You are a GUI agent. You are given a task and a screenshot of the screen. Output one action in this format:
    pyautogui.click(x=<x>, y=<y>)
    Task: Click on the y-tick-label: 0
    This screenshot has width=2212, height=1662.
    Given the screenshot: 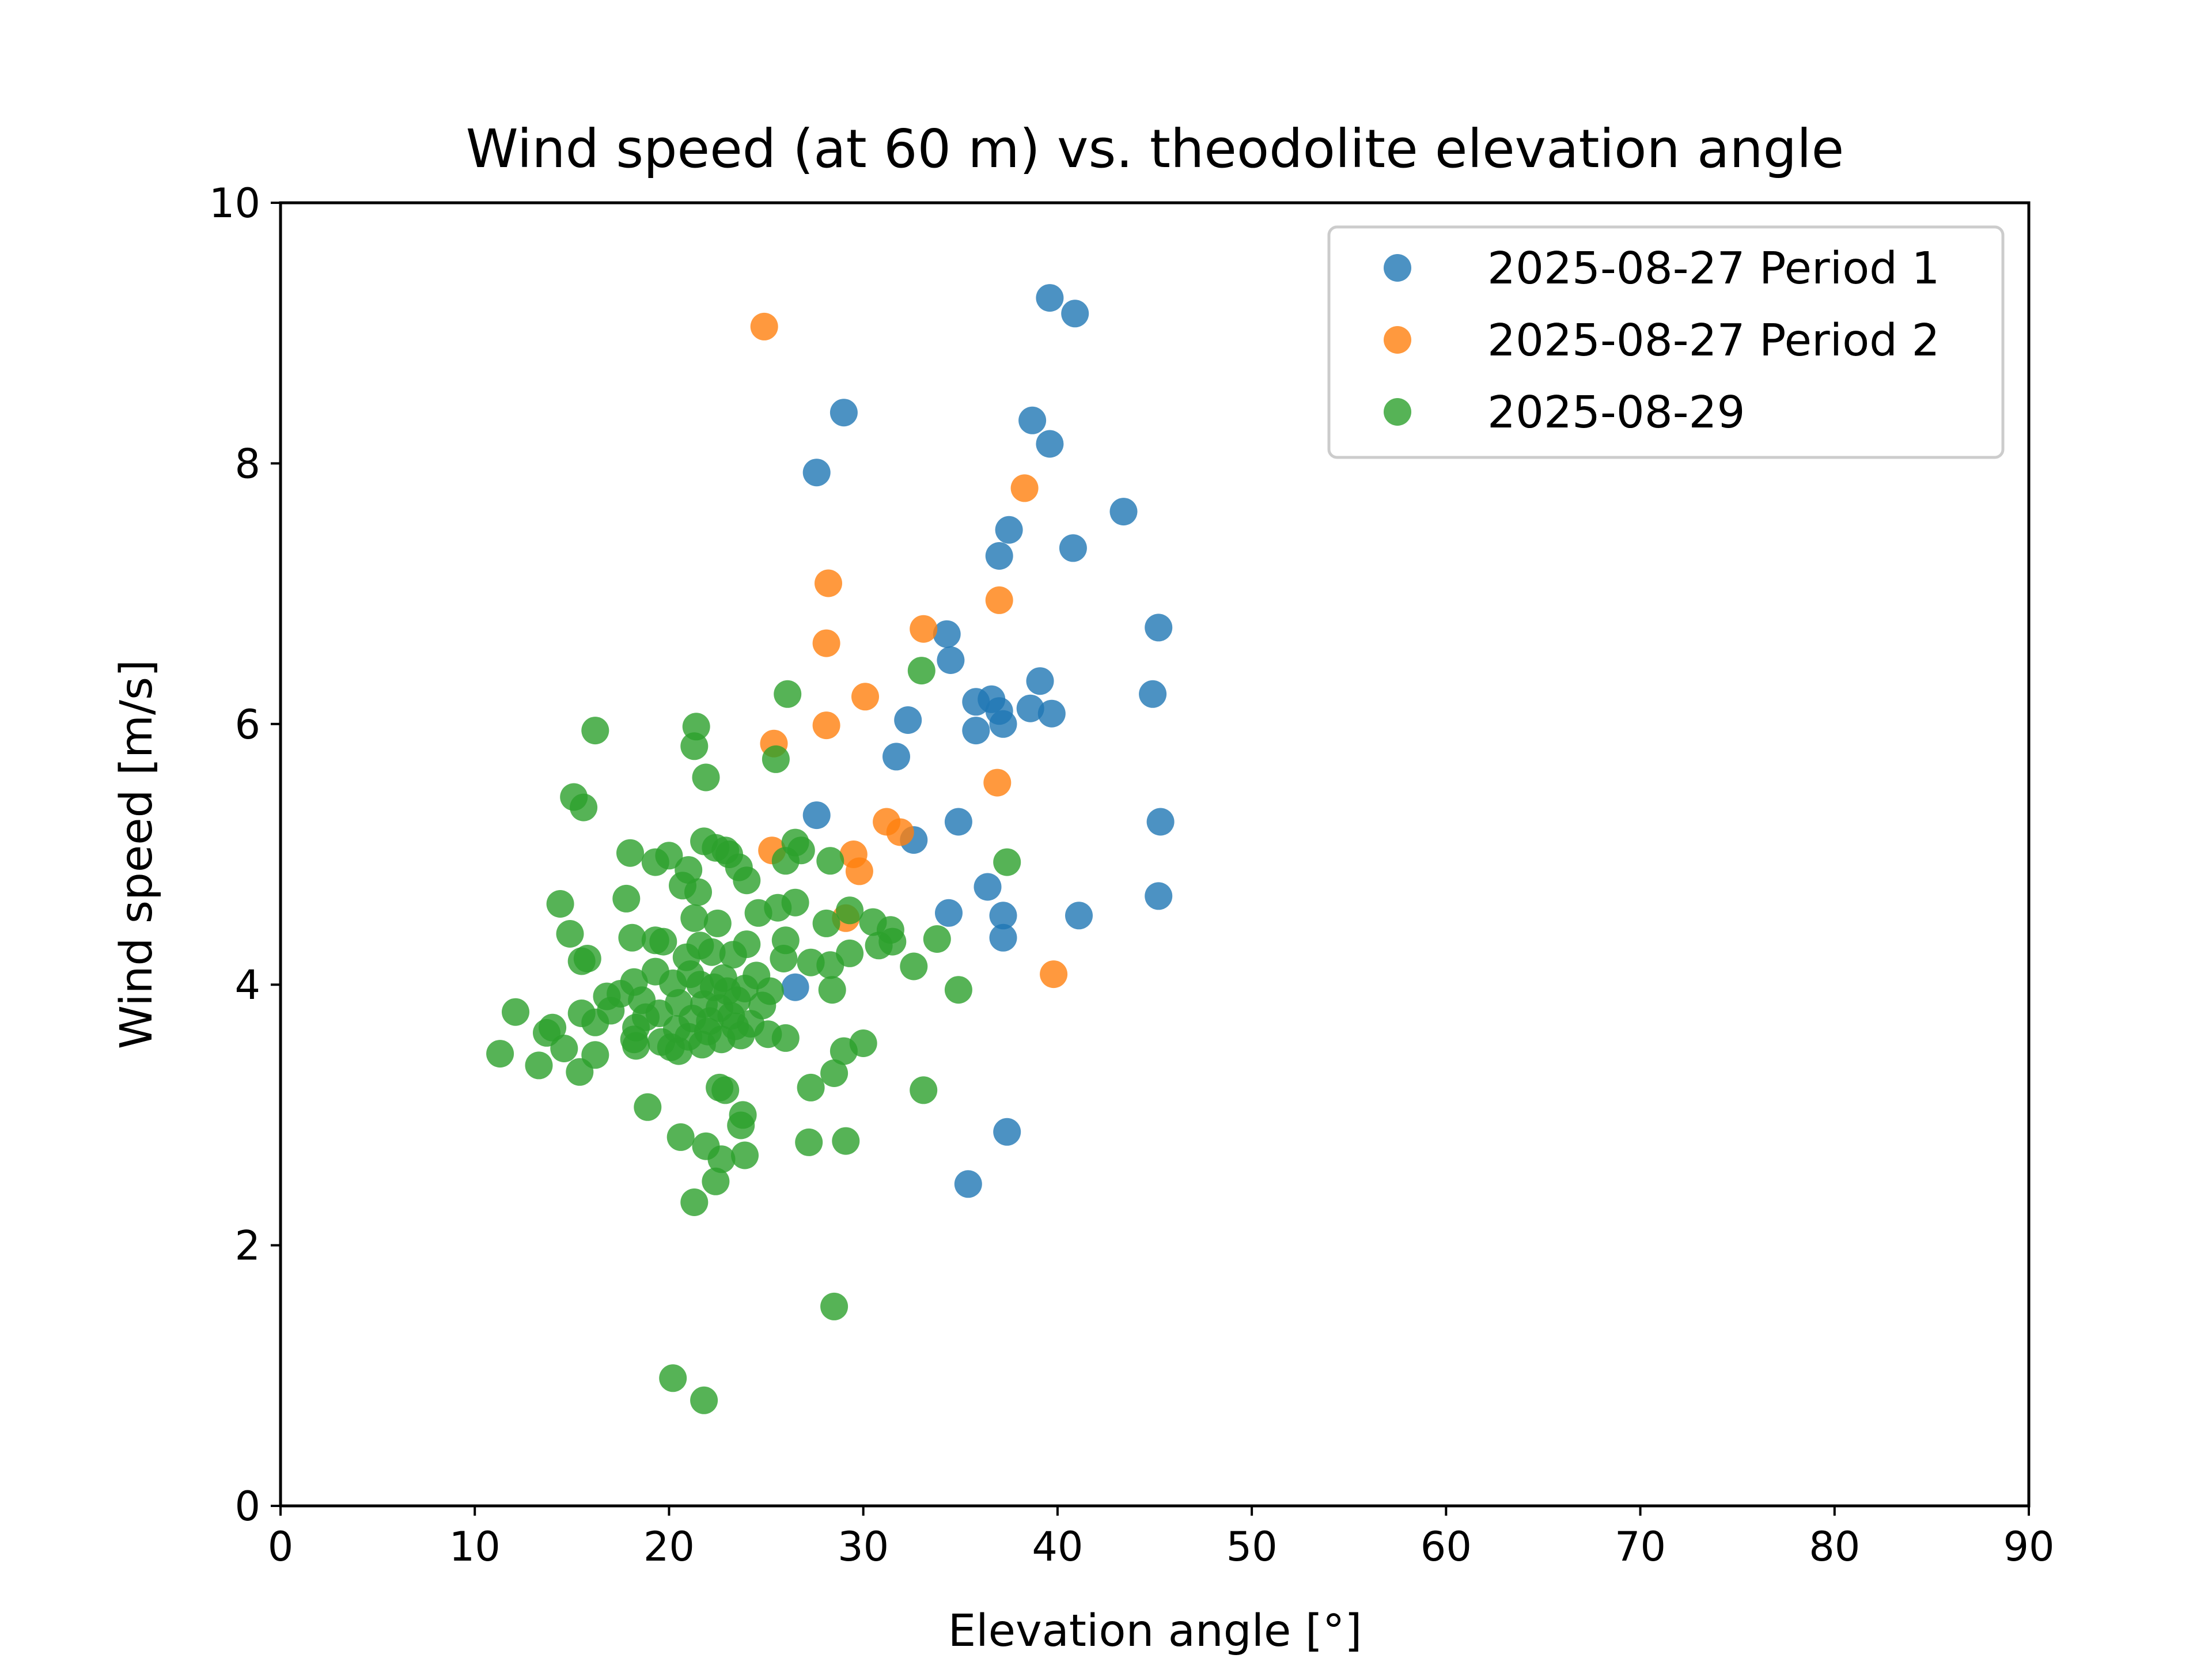 What is the action you would take?
    pyautogui.click(x=247, y=1507)
    